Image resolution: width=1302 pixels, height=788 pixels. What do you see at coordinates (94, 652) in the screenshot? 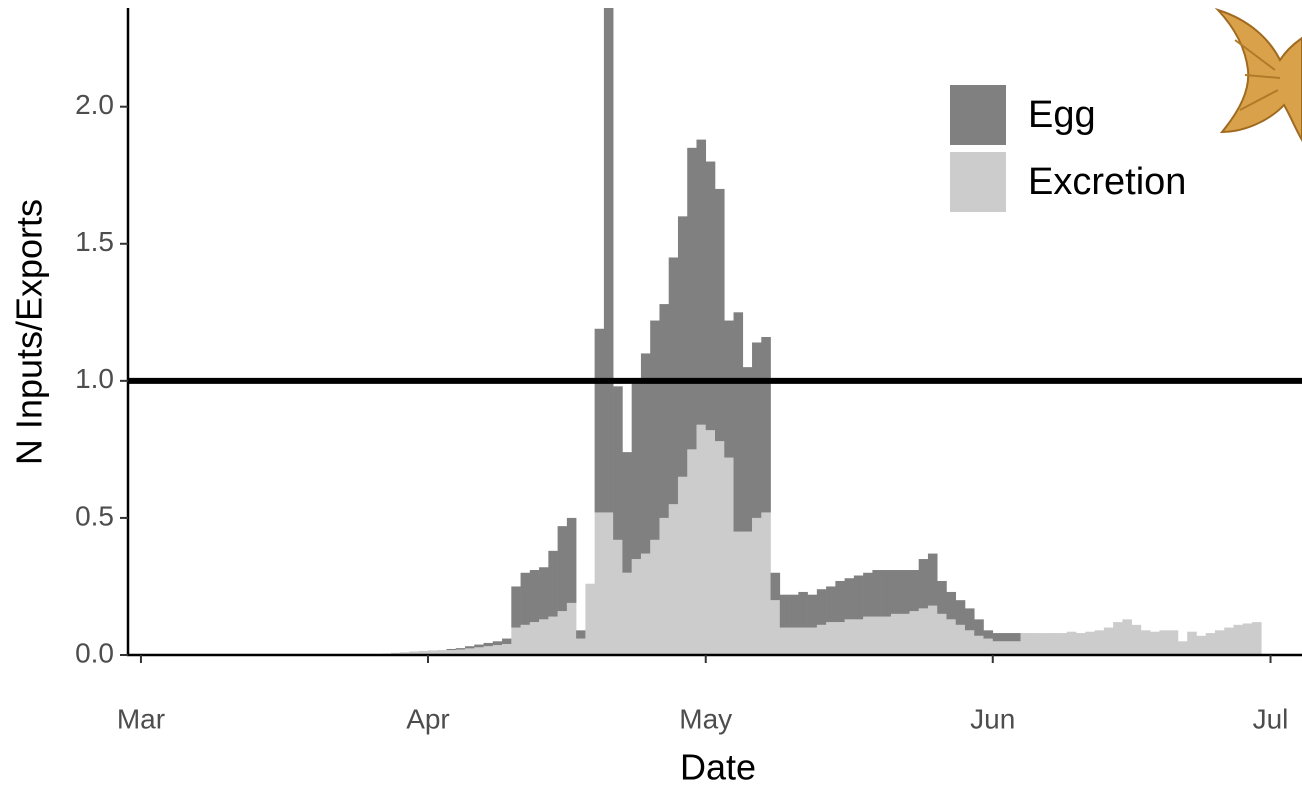
I see `y-tick-label: 0.0` at bounding box center [94, 652].